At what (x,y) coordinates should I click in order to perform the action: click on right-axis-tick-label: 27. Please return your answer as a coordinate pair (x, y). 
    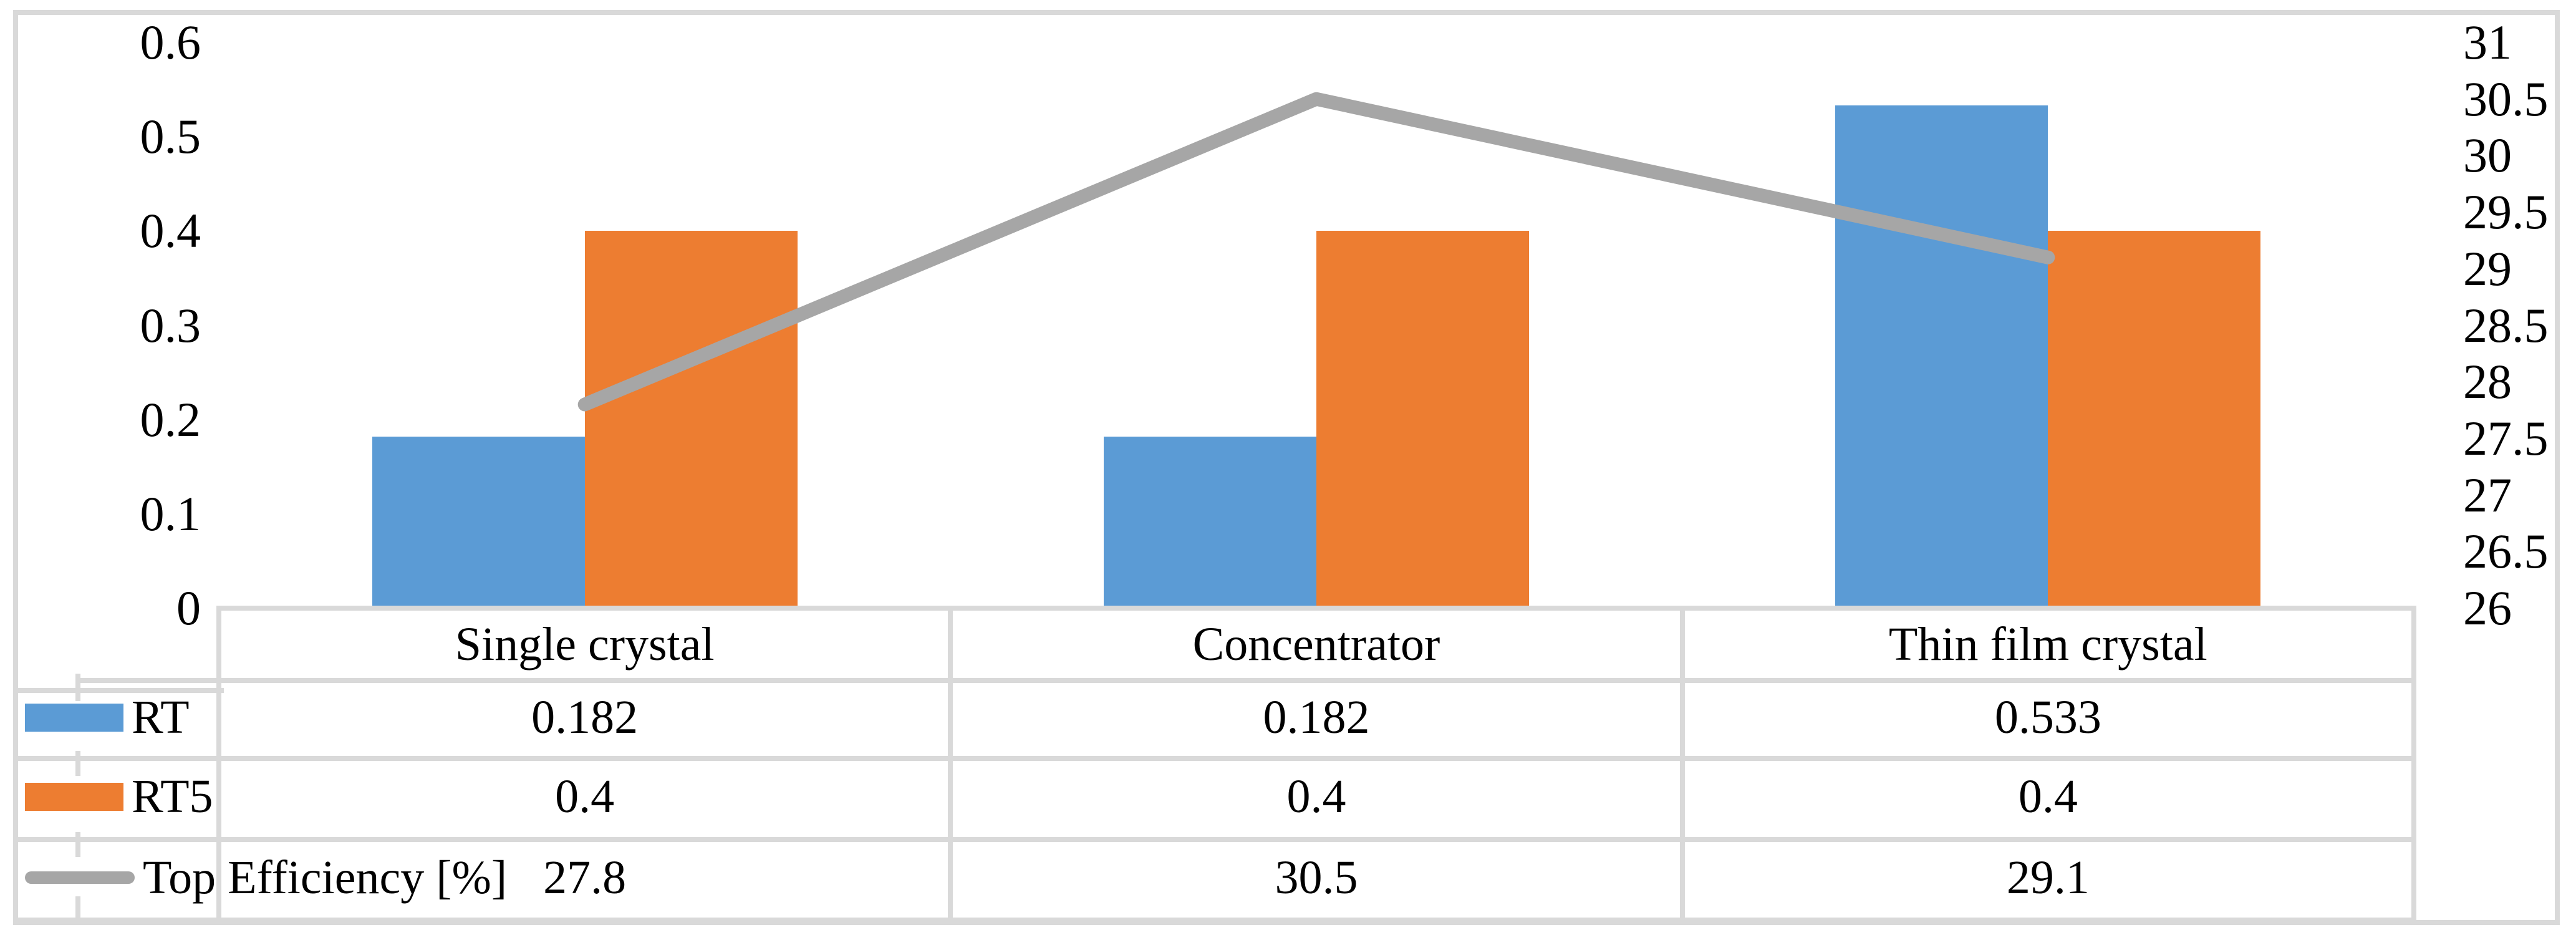
    Looking at the image, I should click on (2487, 495).